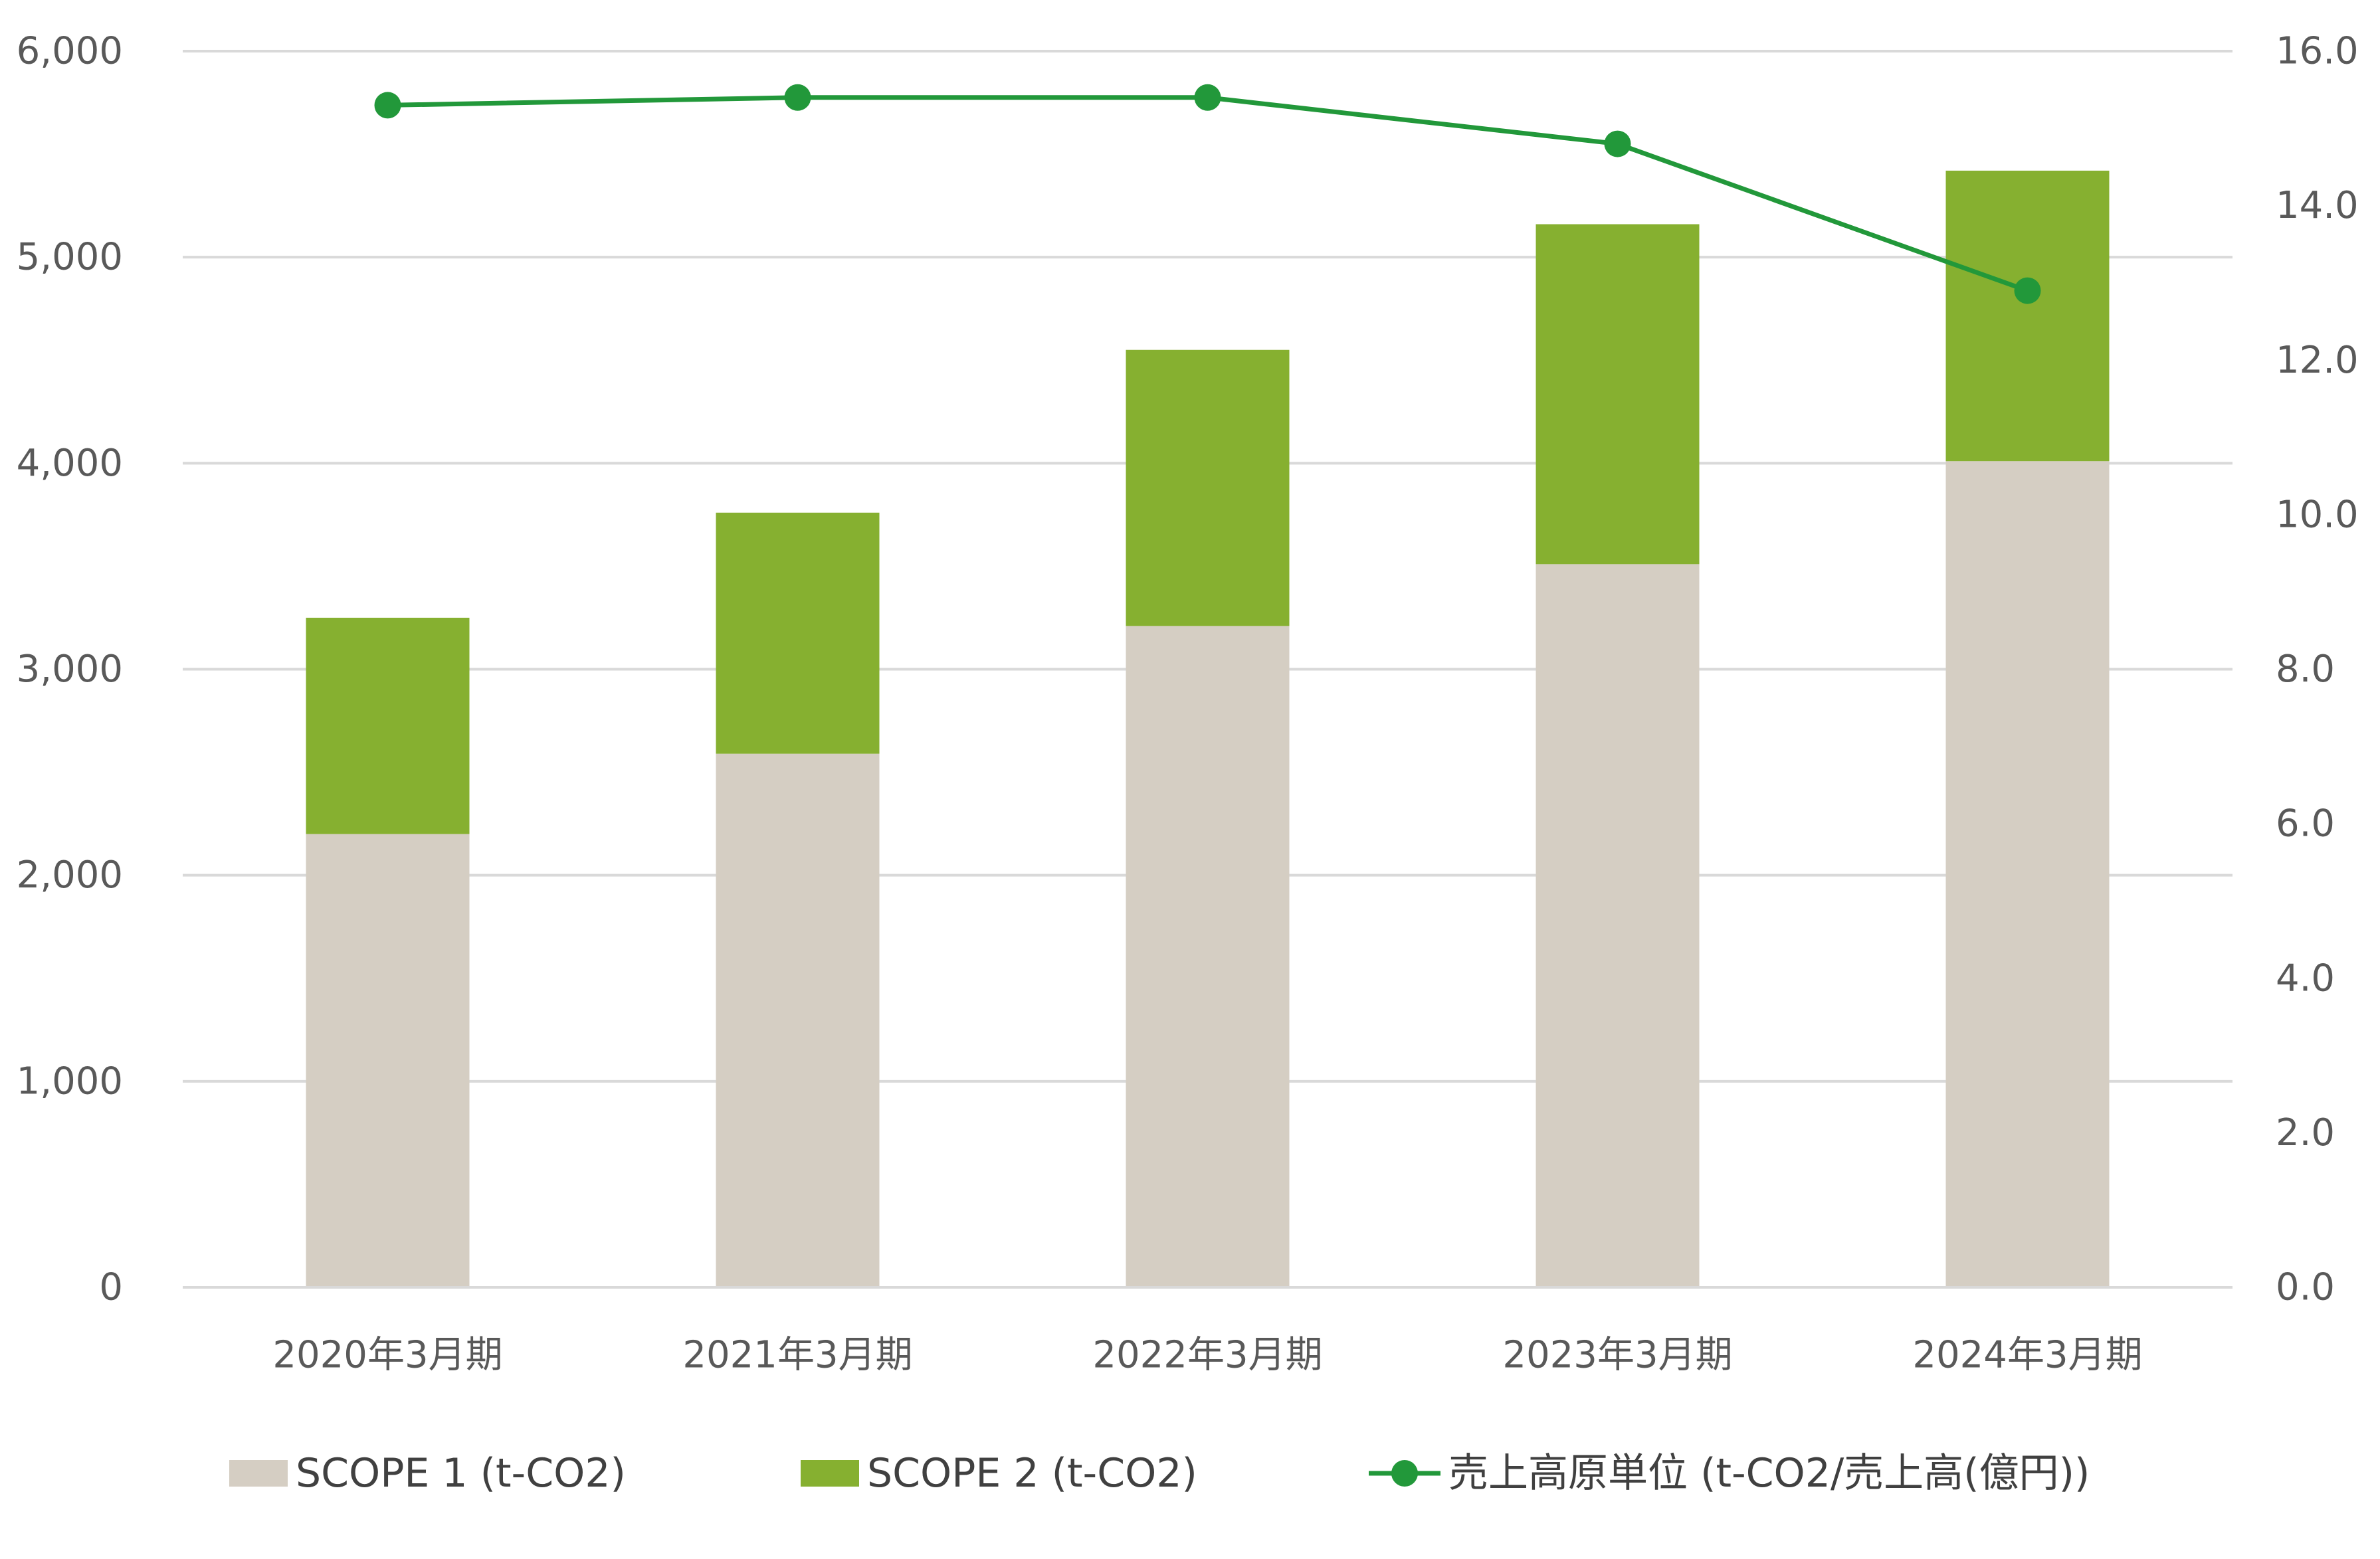  Describe the element at coordinates (2317, 360) in the screenshot. I see `right-axis-tick-label: 12.0` at that location.